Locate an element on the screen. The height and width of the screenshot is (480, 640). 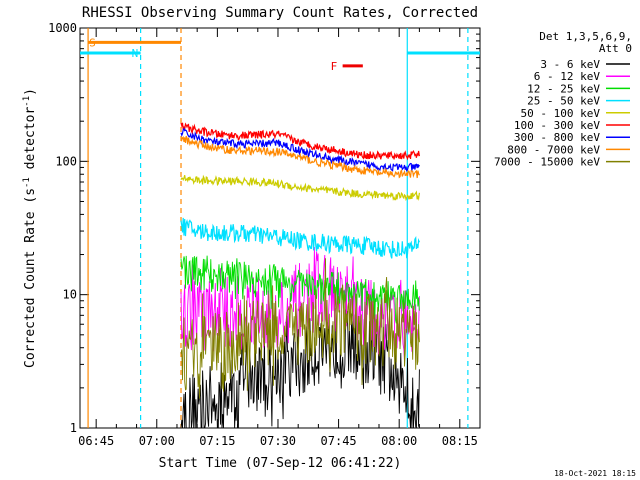
x-tick-label: 07:45 is located at coordinates (339, 441).